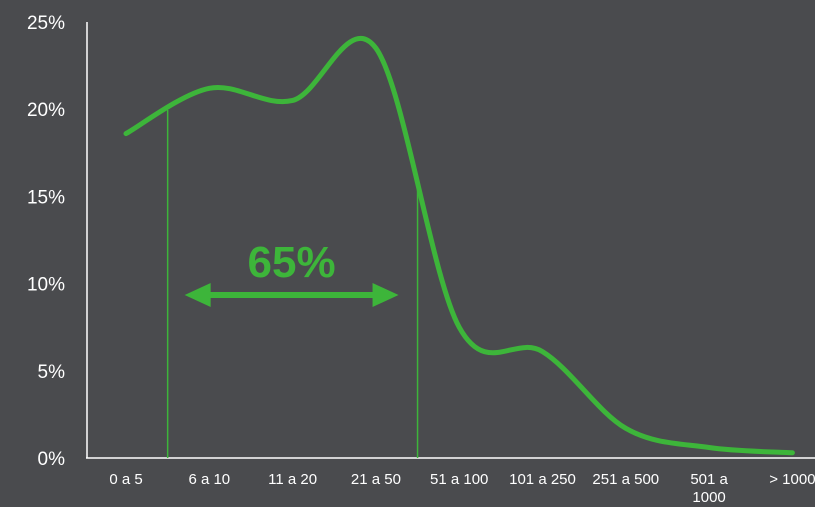 The height and width of the screenshot is (507, 815). What do you see at coordinates (46, 241) in the screenshot?
I see `y-tick-labels: 0% 5% 10% 15% 20% 25%` at bounding box center [46, 241].